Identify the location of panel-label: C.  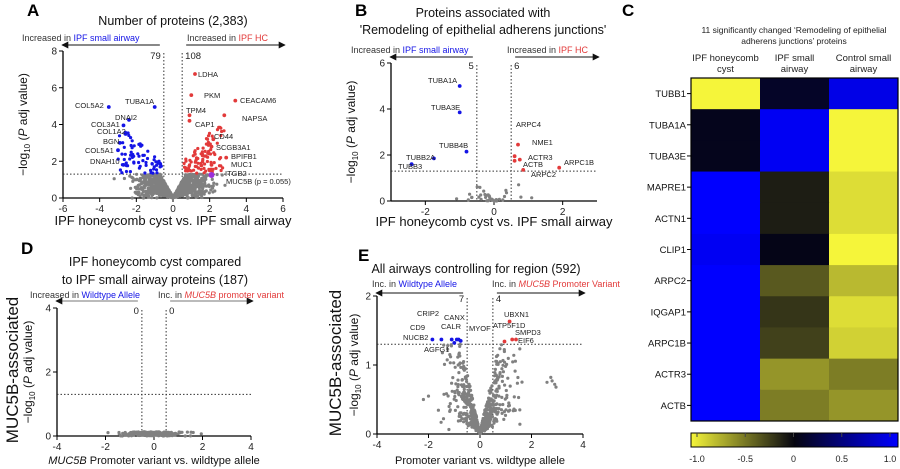
(628, 10).